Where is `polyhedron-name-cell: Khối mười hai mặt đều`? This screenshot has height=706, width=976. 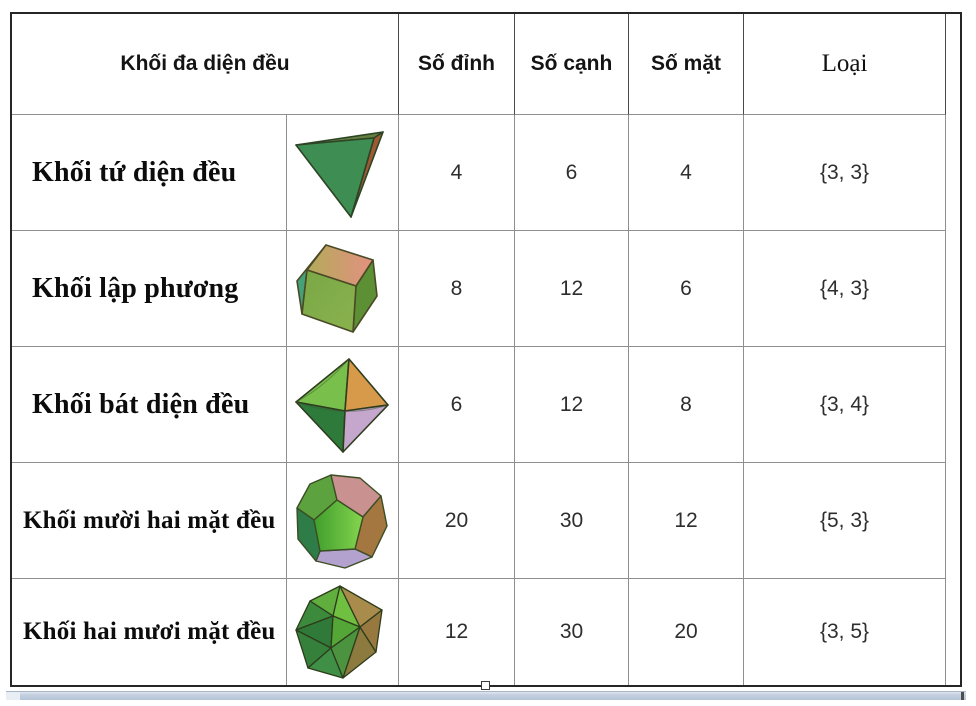 polyhedron-name-cell: Khối mười hai mặt đều is located at coordinates (149, 521).